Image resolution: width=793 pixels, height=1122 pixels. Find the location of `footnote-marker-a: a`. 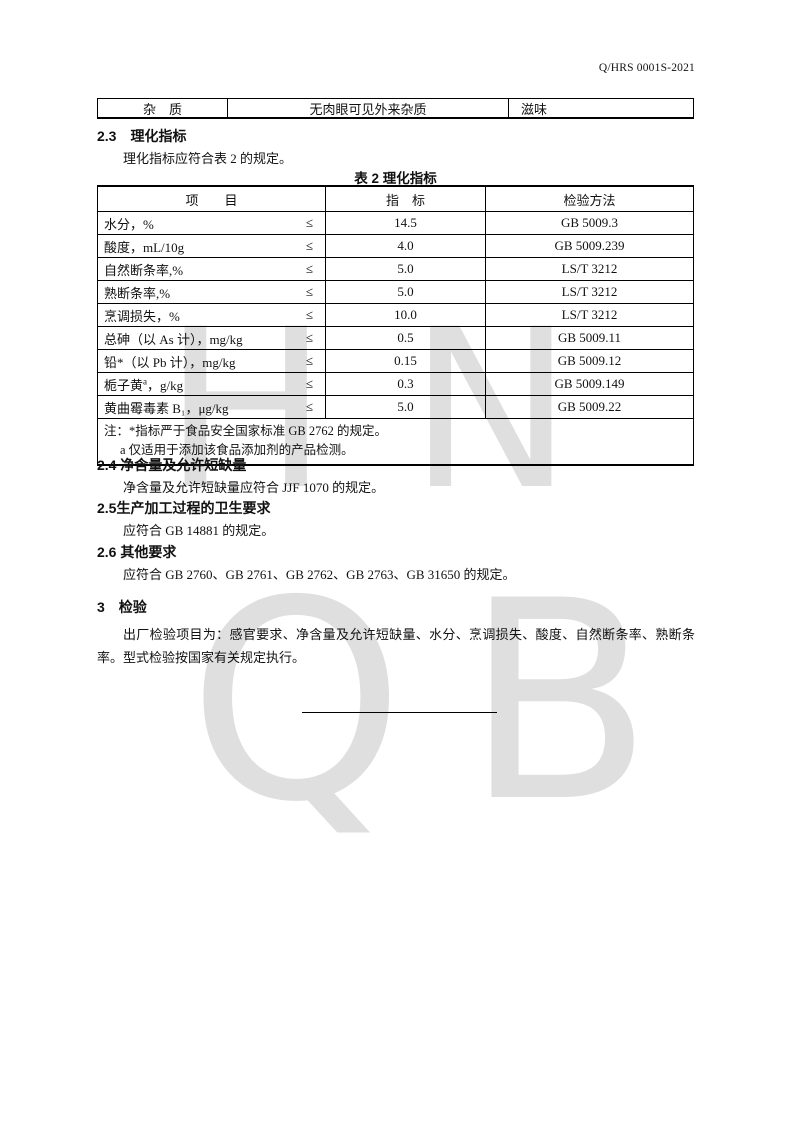

footnote-marker-a: a is located at coordinates (145, 381).